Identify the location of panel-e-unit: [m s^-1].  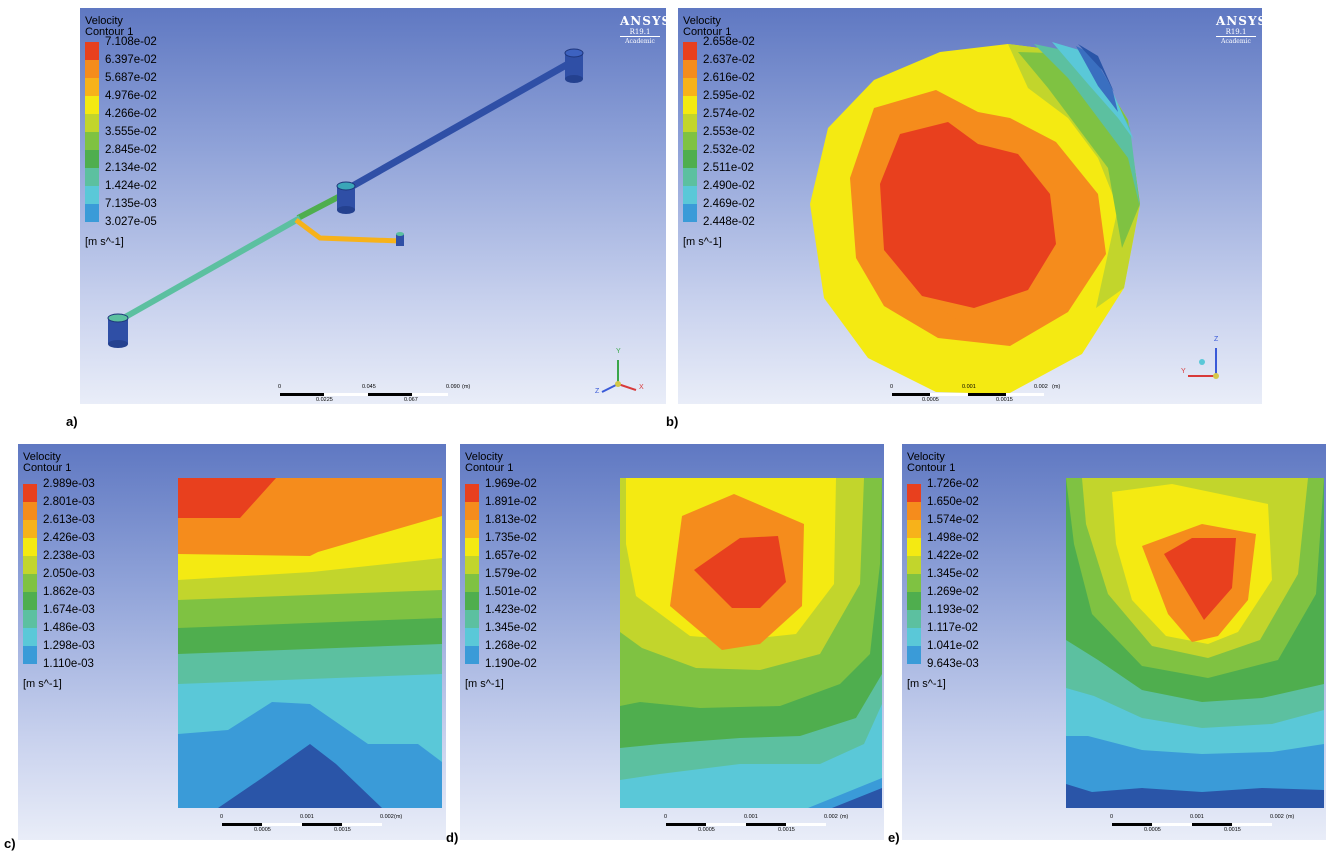
(926, 684).